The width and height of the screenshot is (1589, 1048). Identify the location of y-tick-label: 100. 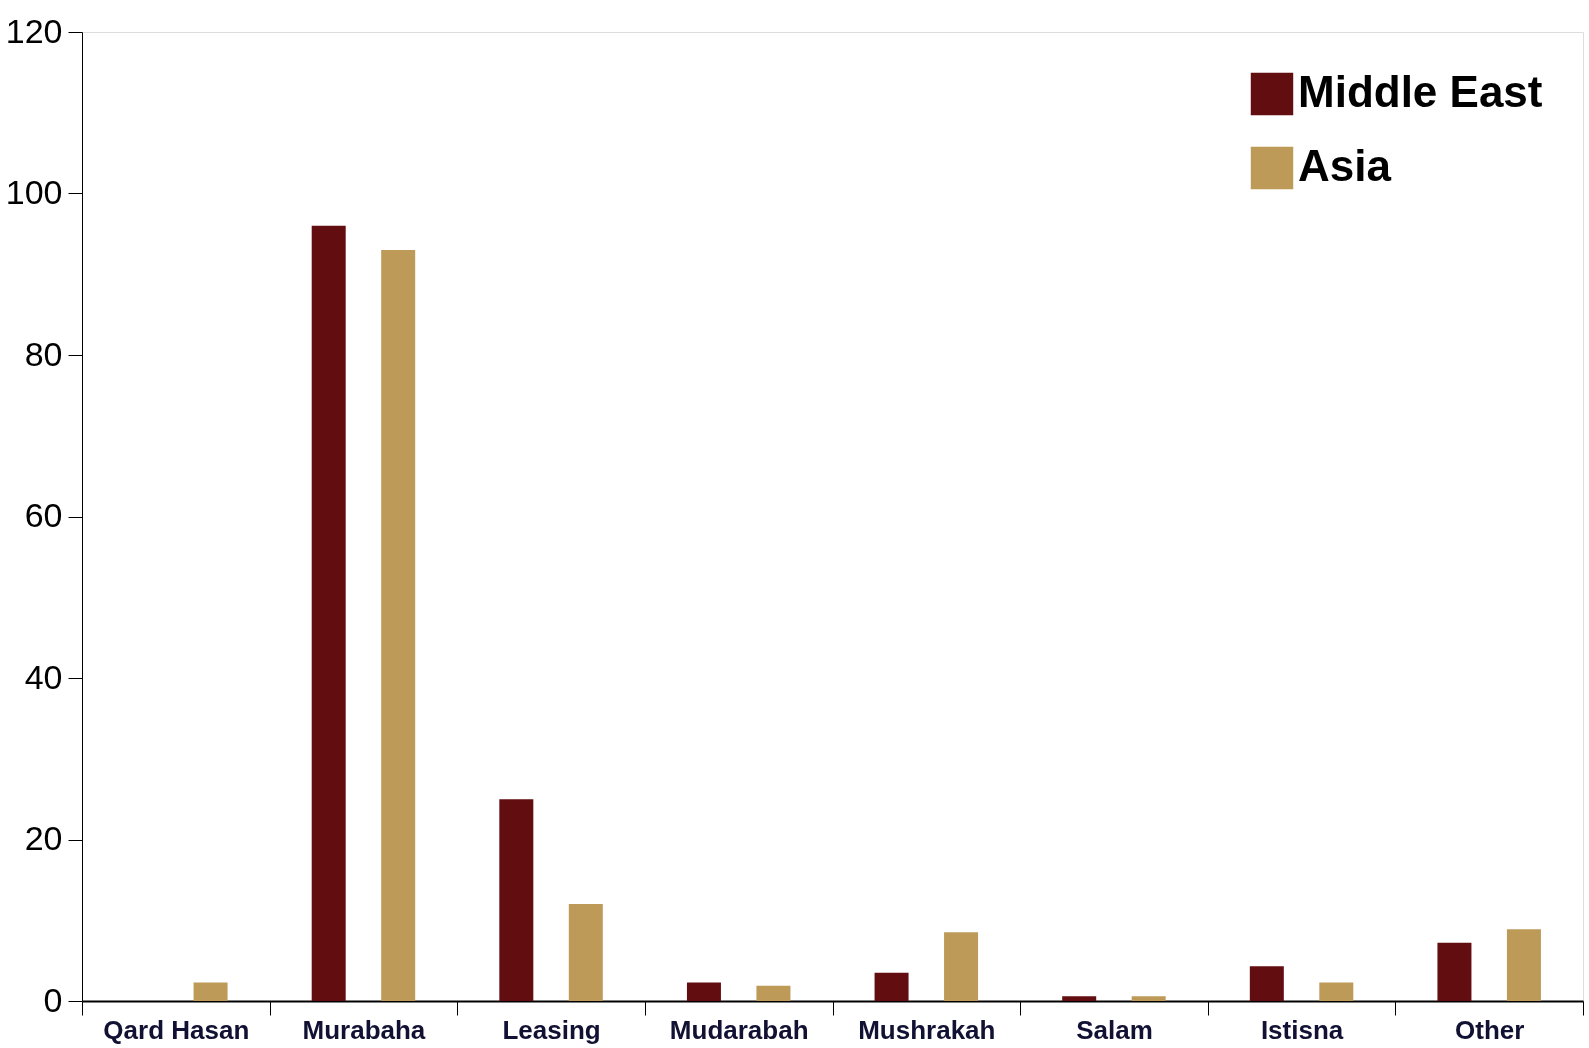
(34, 192).